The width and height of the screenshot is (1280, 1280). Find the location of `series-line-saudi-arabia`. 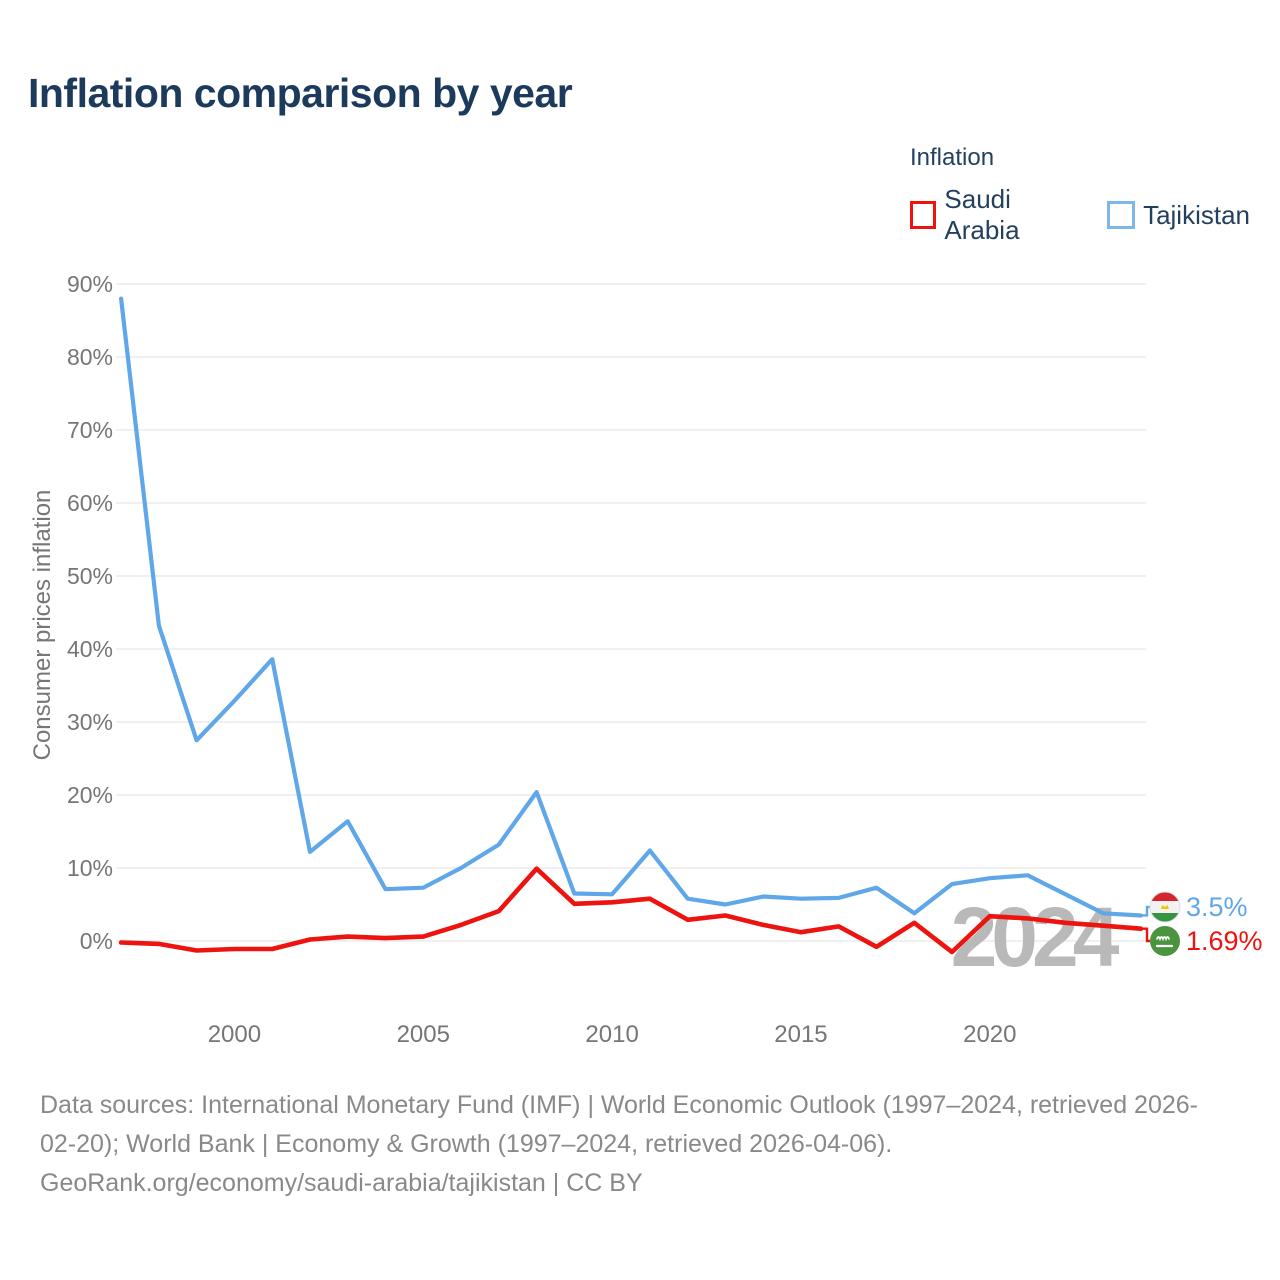

series-line-saudi-arabia is located at coordinates (631, 910).